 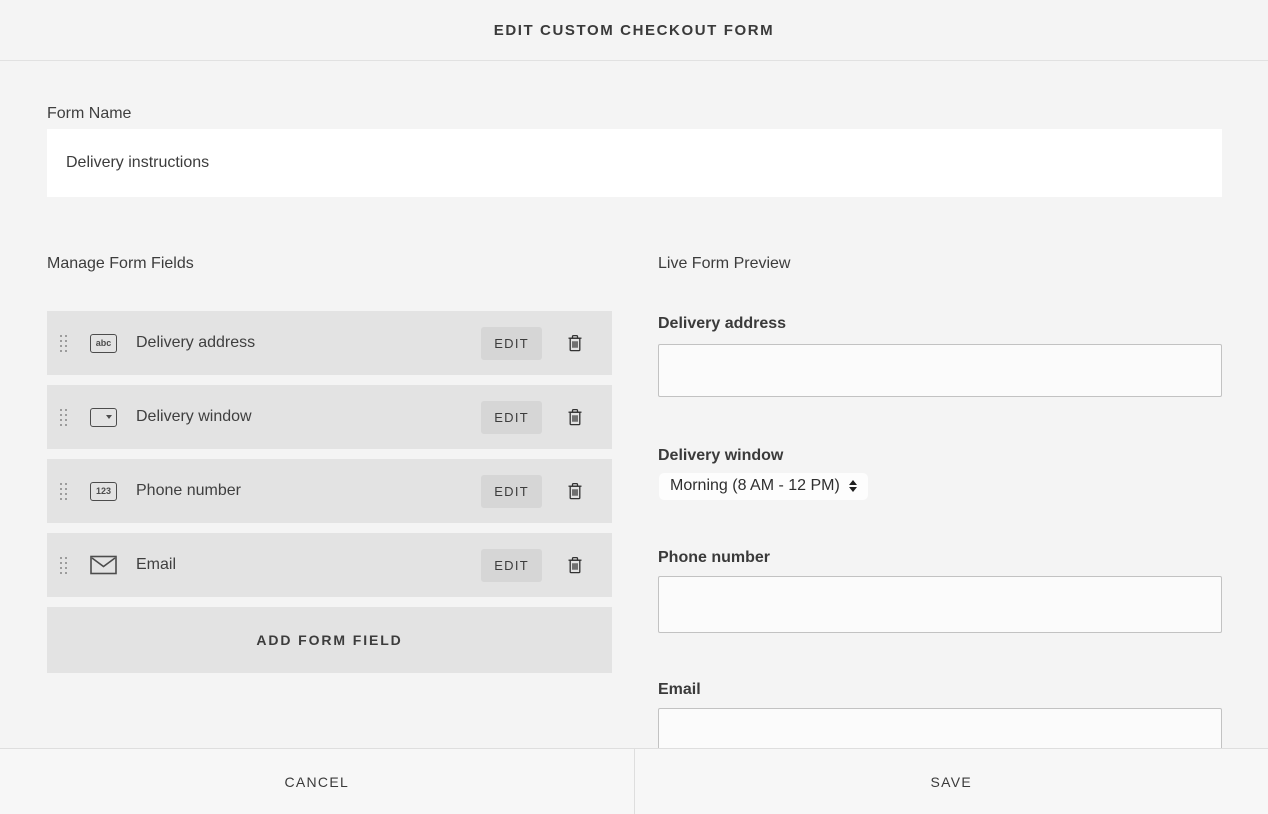 What do you see at coordinates (721, 455) in the screenshot?
I see `preview-label-delivery-window: Delivery window` at bounding box center [721, 455].